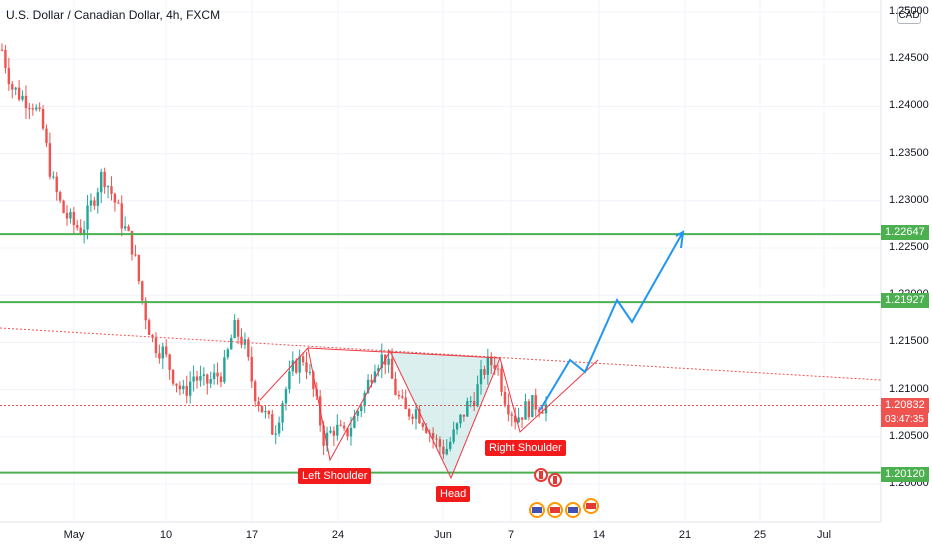 This screenshot has width=932, height=550. Describe the element at coordinates (909, 247) in the screenshot. I see `price-tick-label: 1.22500` at that location.